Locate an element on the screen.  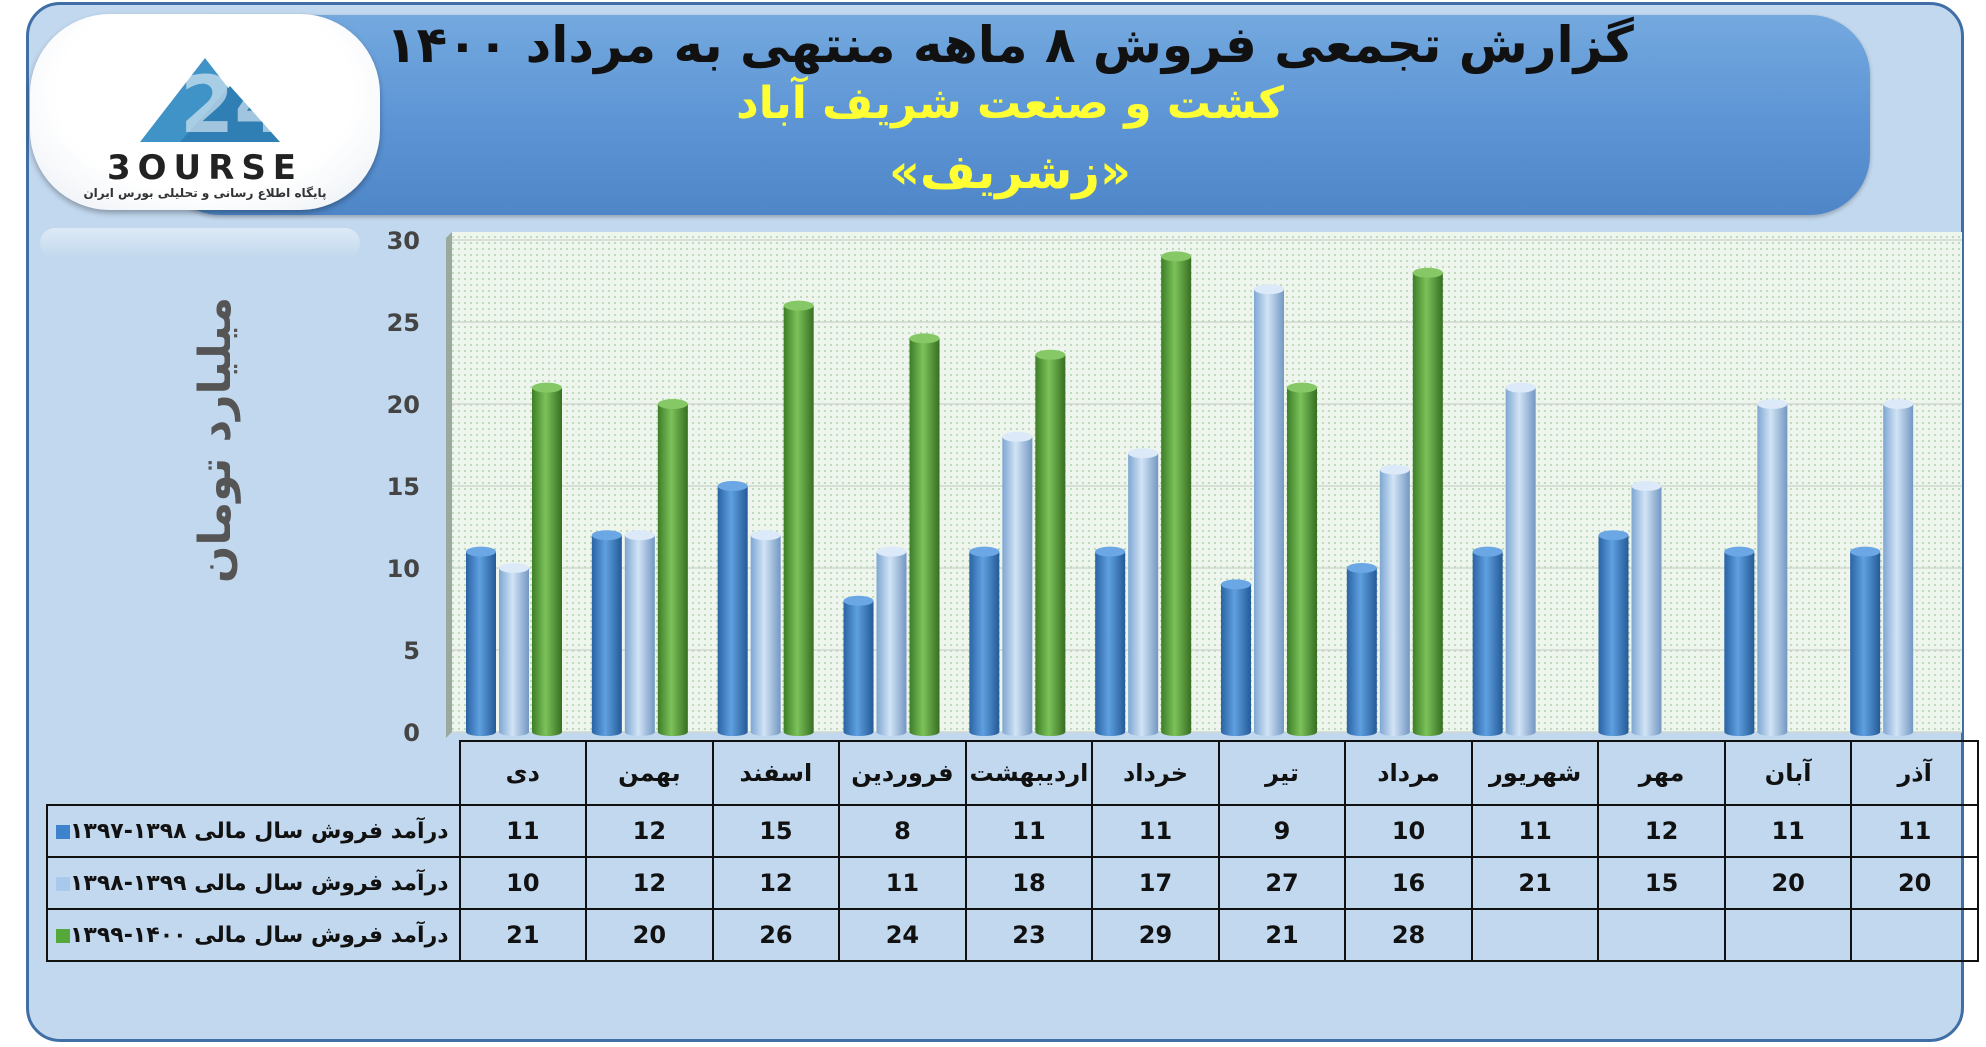
bourse-24-logo-icon: 24 is located at coordinates (214, 104).